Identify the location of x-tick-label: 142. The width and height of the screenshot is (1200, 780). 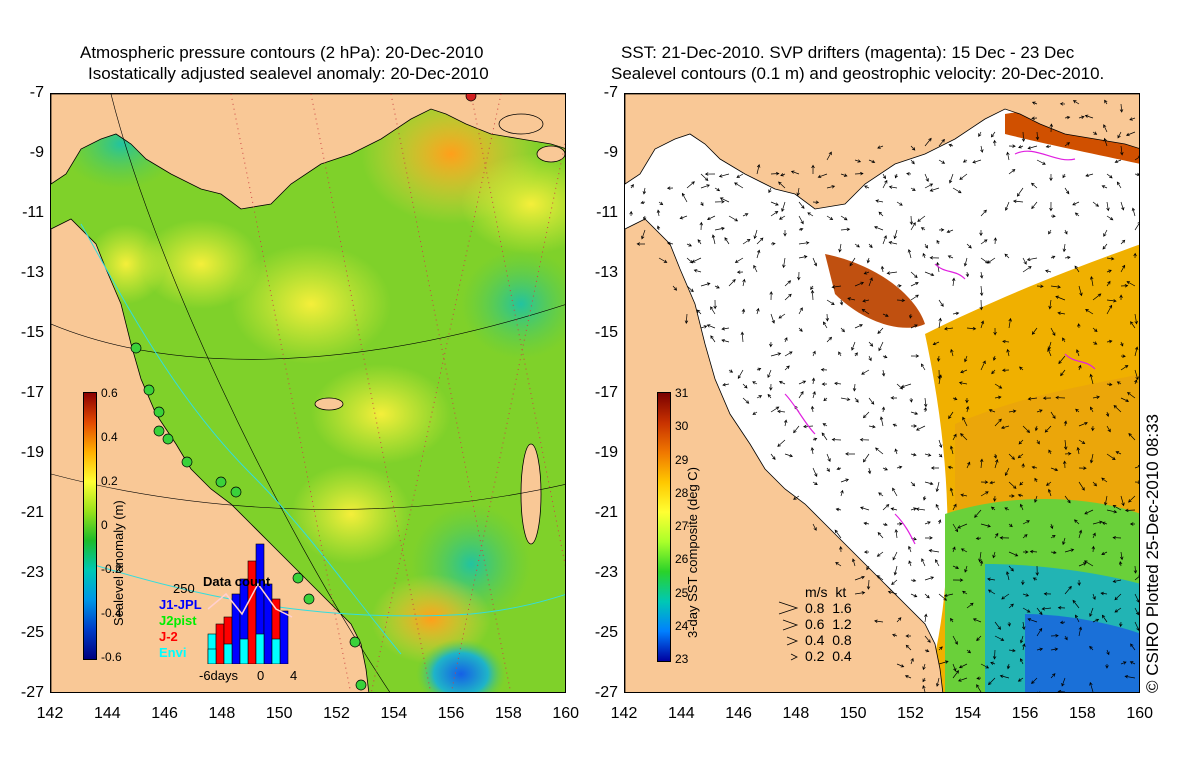
(624, 713).